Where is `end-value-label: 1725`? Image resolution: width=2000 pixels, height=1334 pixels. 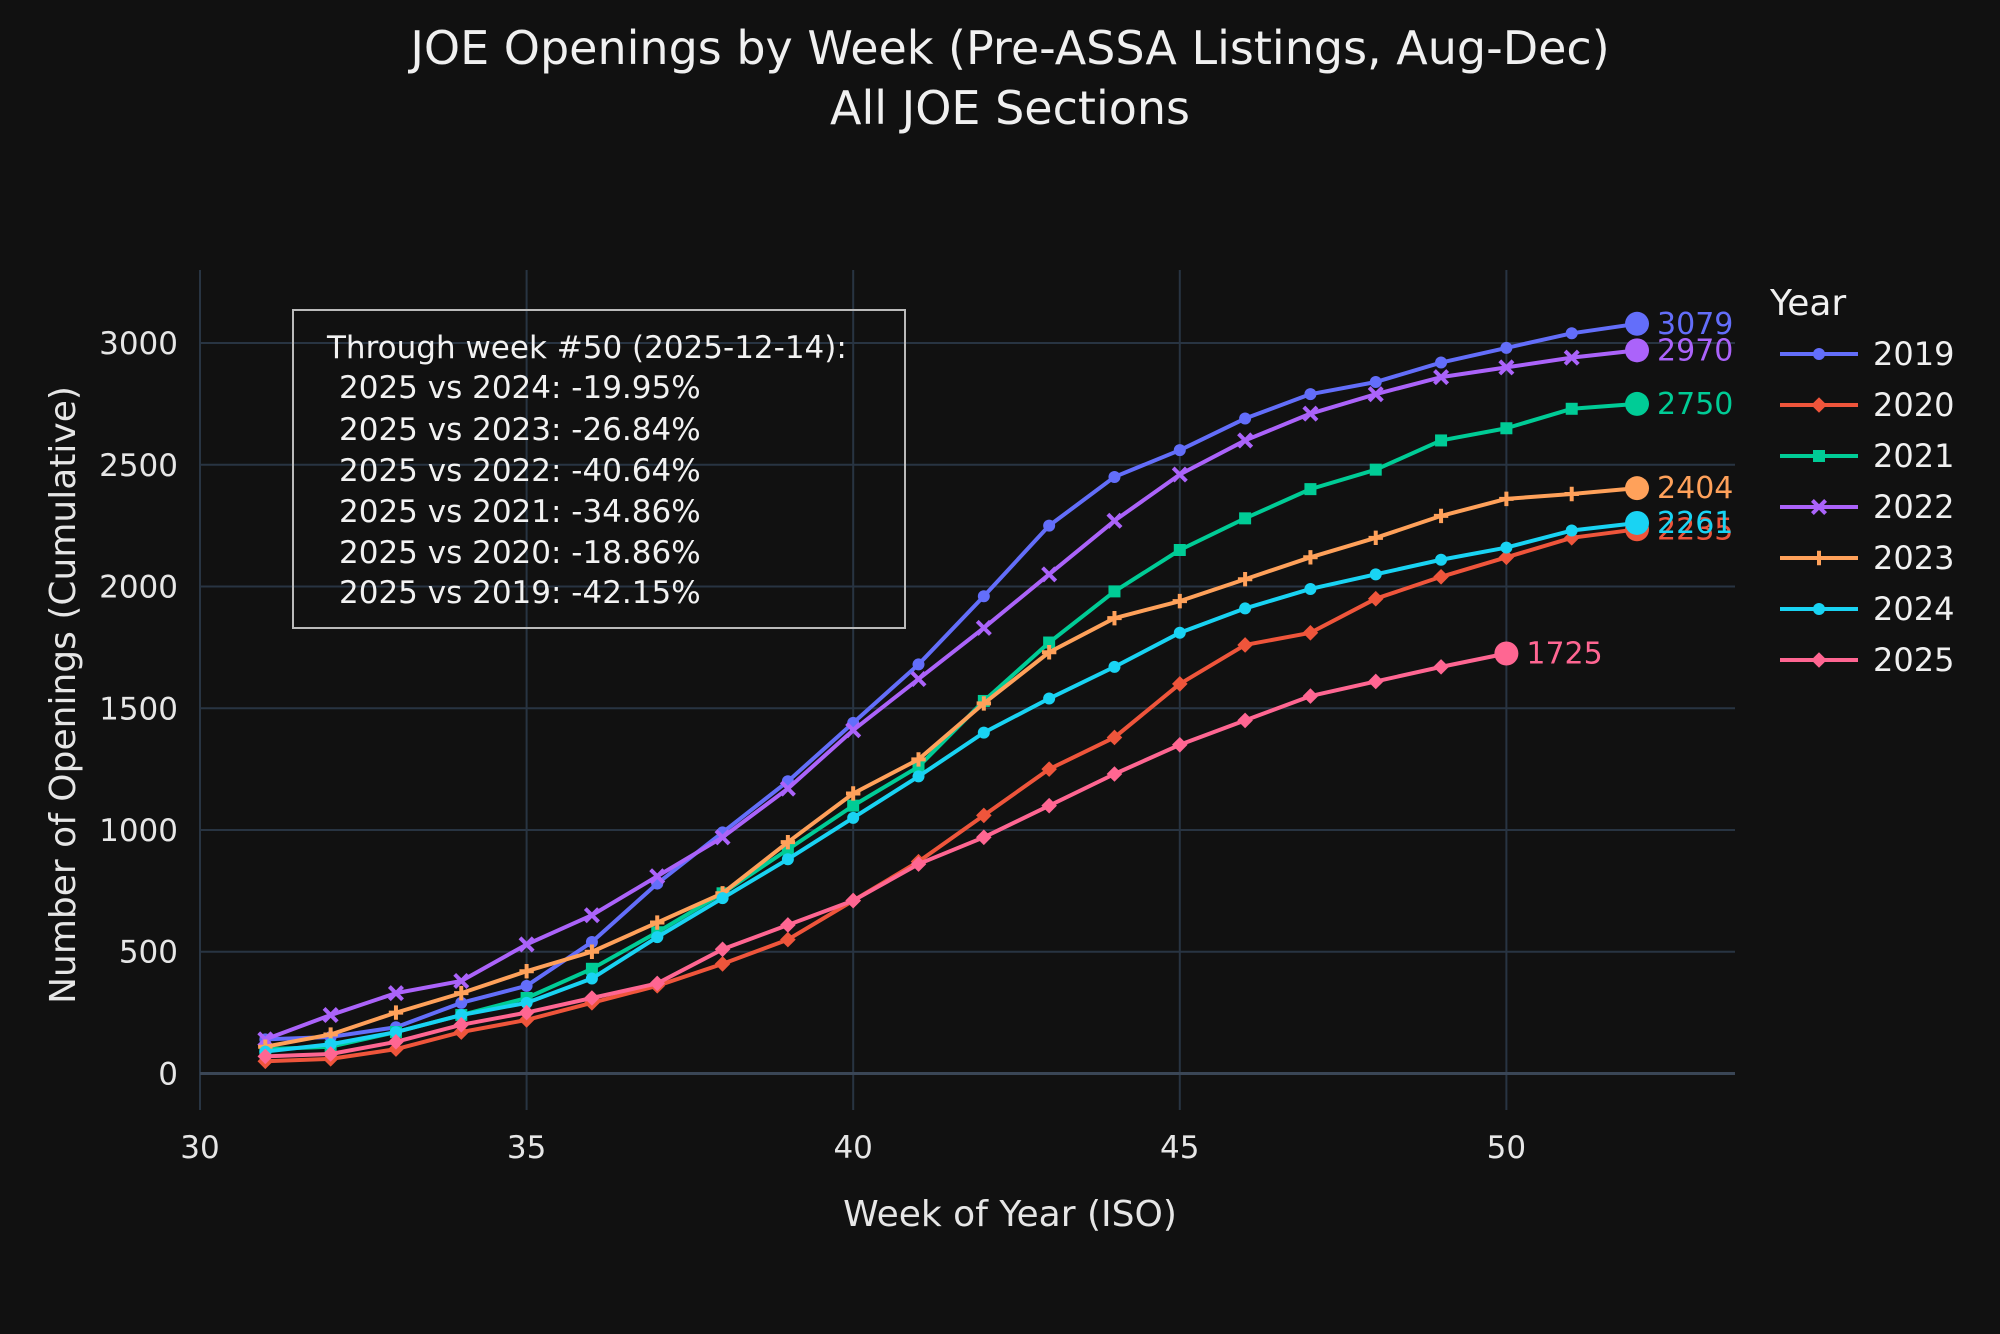
end-value-label: 1725 is located at coordinates (1564, 653).